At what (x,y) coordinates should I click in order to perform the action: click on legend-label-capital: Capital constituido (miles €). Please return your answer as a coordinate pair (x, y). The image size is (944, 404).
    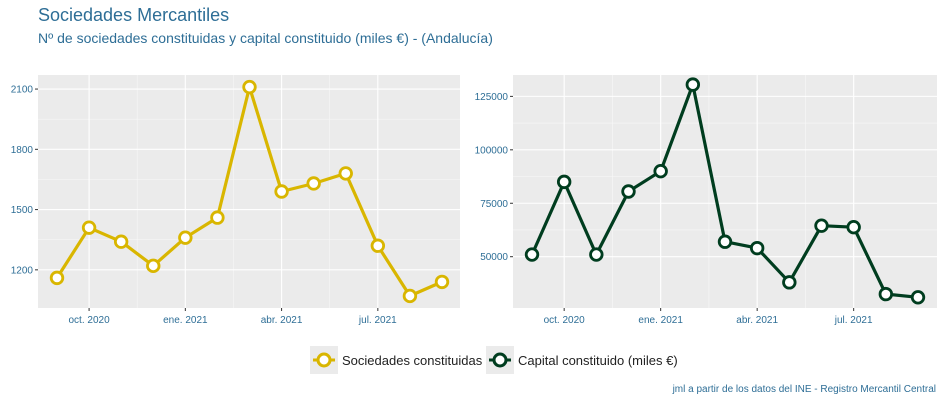
    Looking at the image, I should click on (598, 360).